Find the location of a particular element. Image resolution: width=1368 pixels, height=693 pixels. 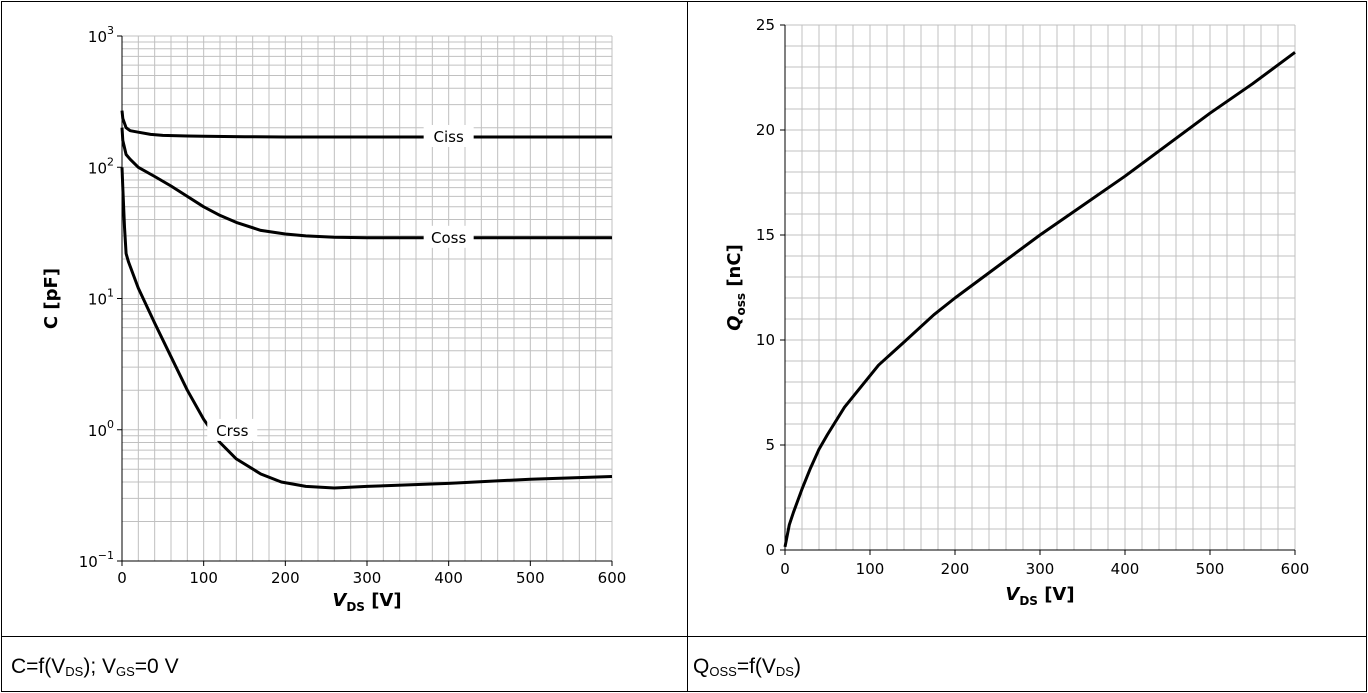

table-border-top is located at coordinates (684, 1).